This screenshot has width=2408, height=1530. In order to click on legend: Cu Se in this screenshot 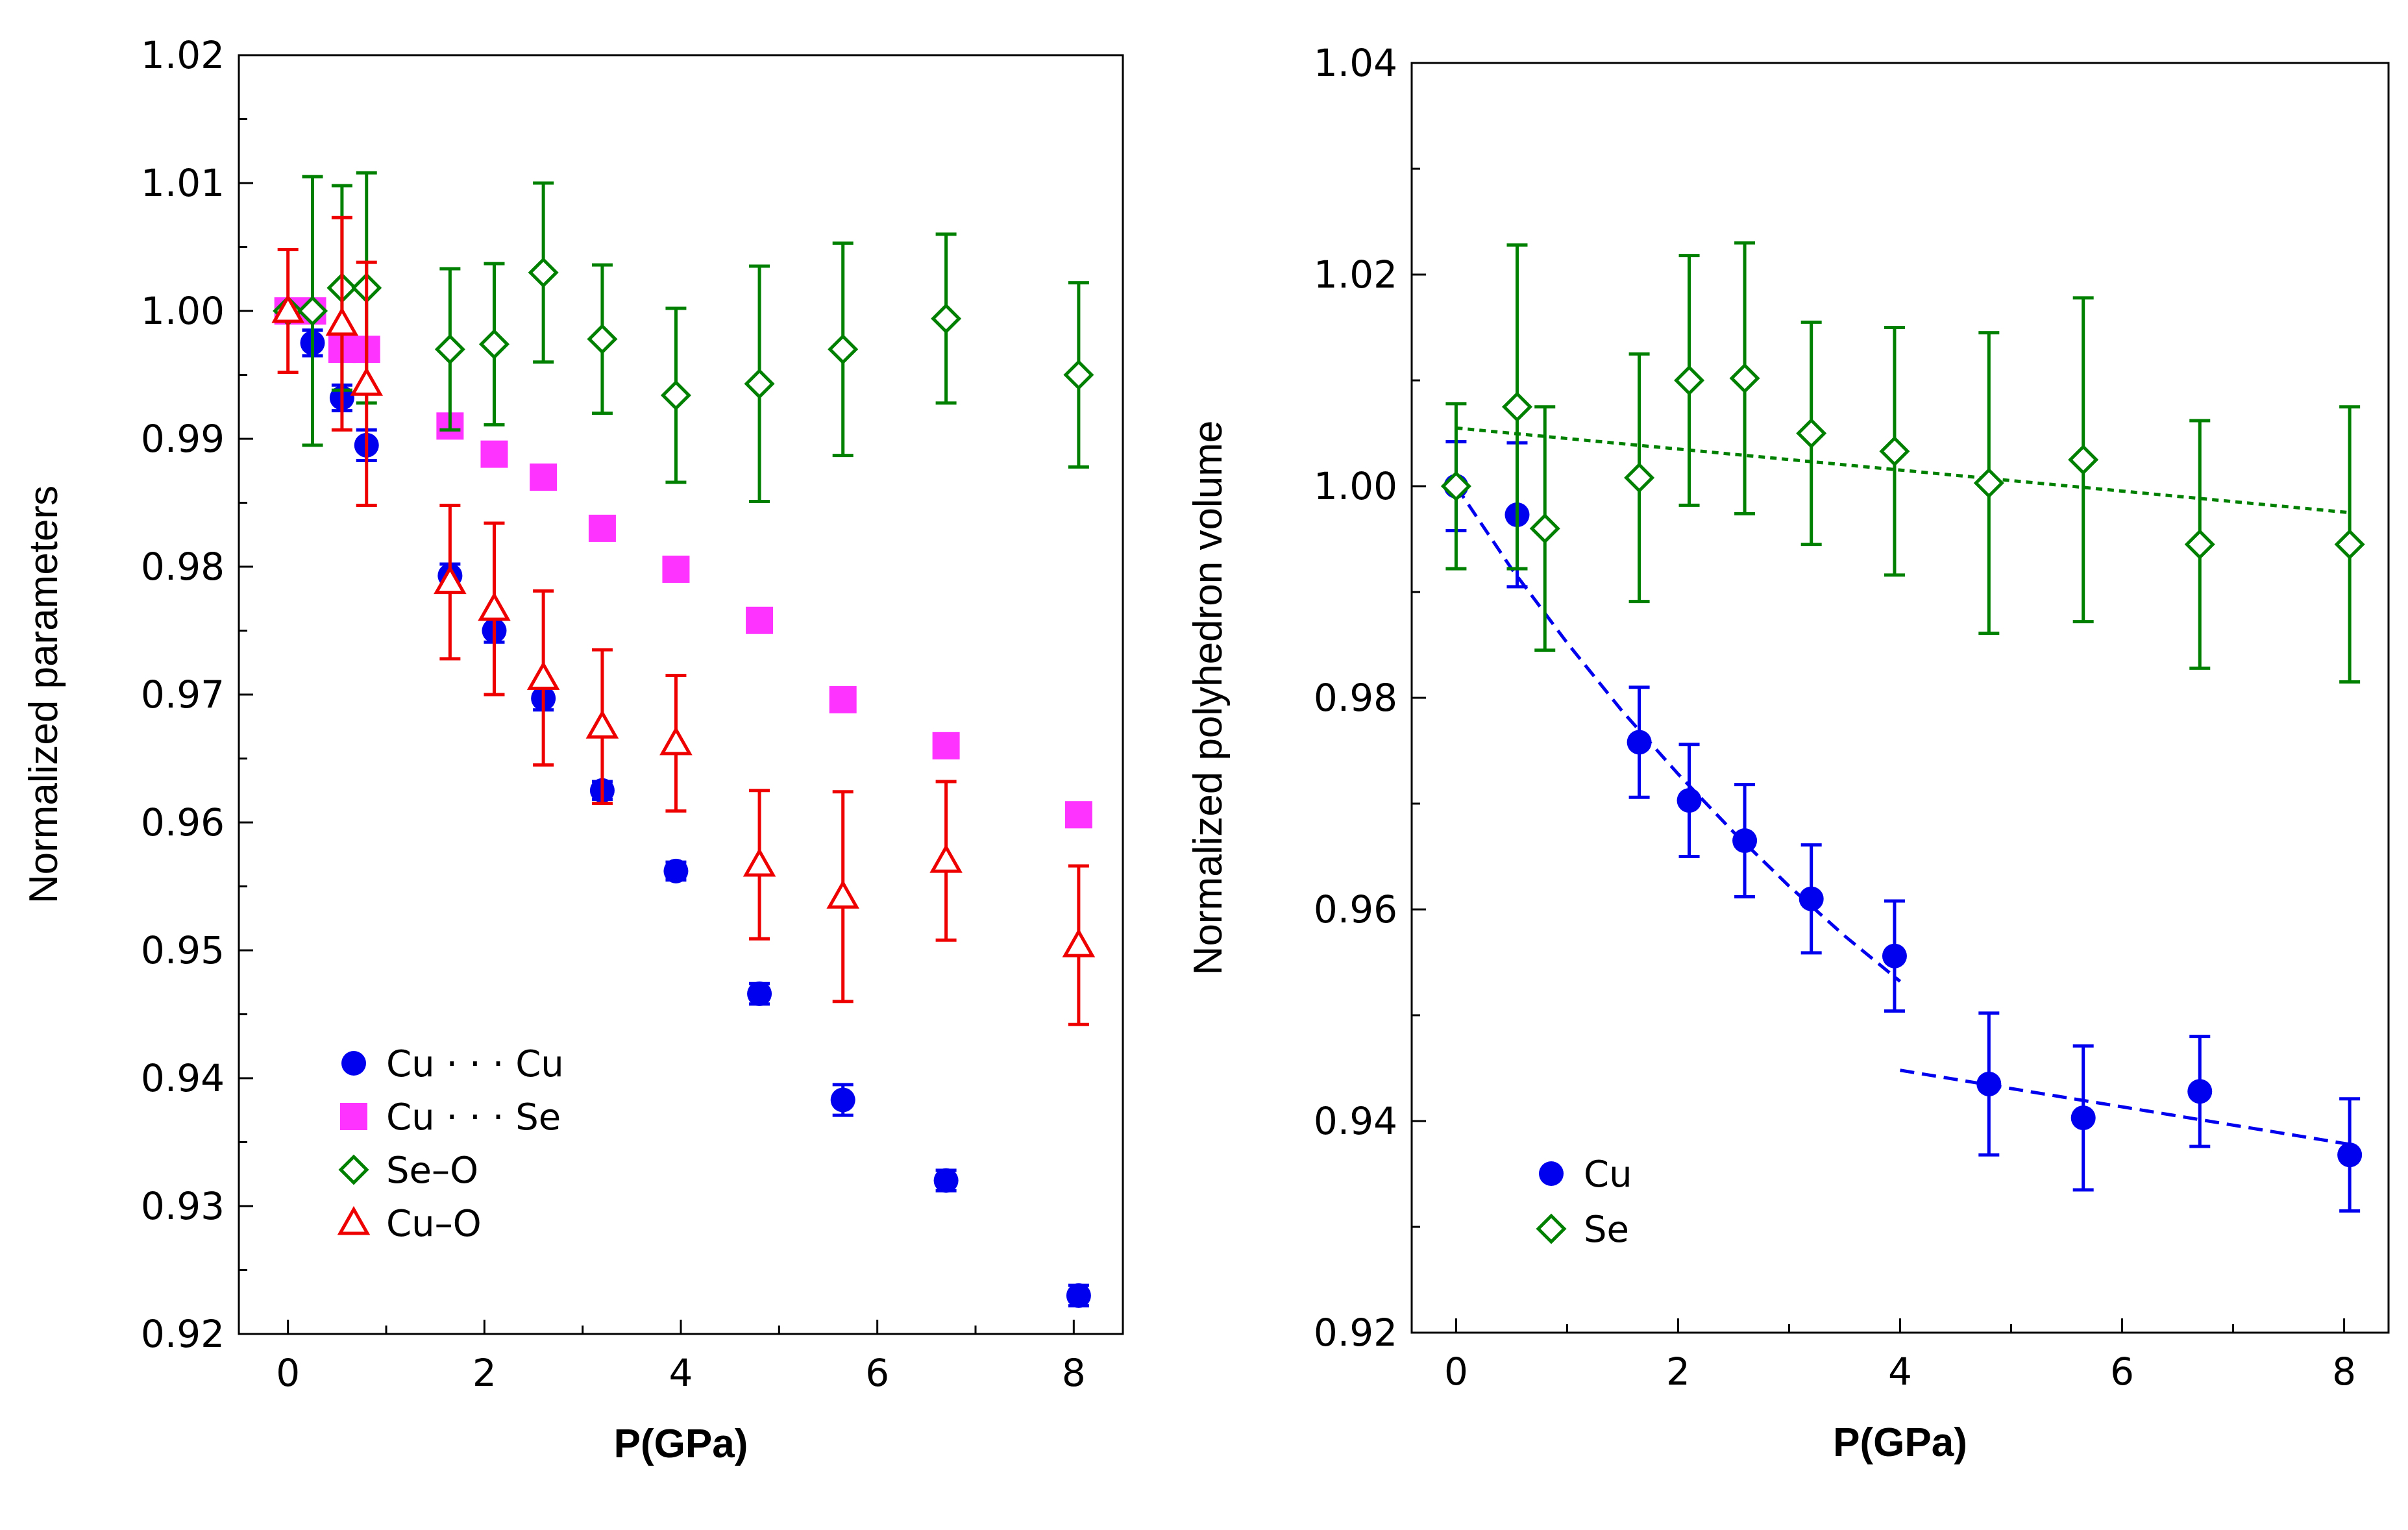, I will do `click(1584, 1203)`.